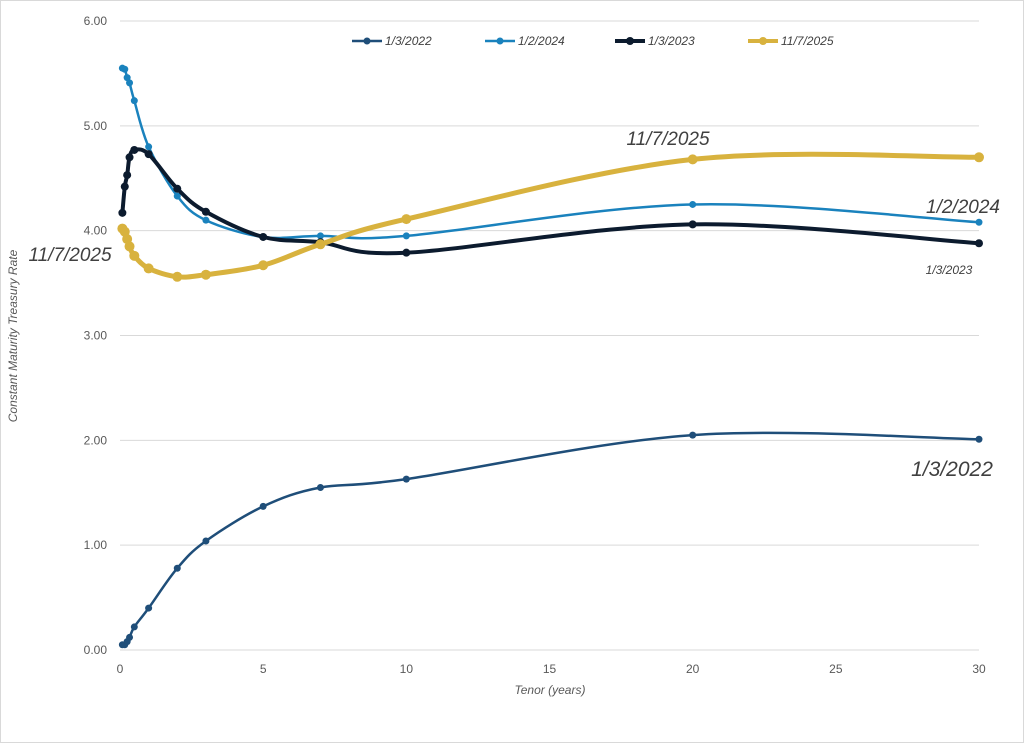 The width and height of the screenshot is (1024, 743). Describe the element at coordinates (952, 469) in the screenshot. I see `annotation-1-3-2022: 1/3/2022` at that location.